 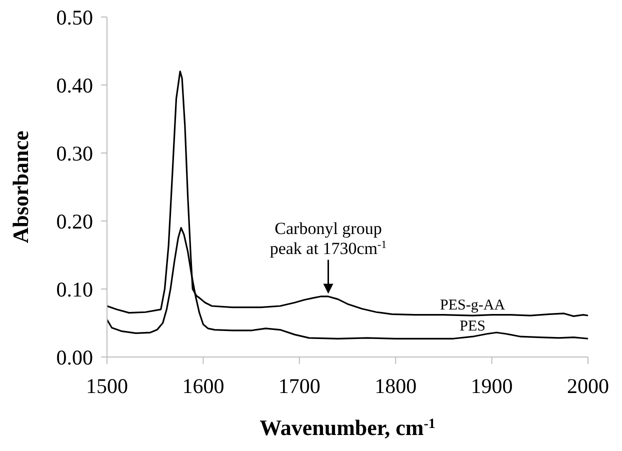 What do you see at coordinates (473, 326) in the screenshot?
I see `series-label: PES` at bounding box center [473, 326].